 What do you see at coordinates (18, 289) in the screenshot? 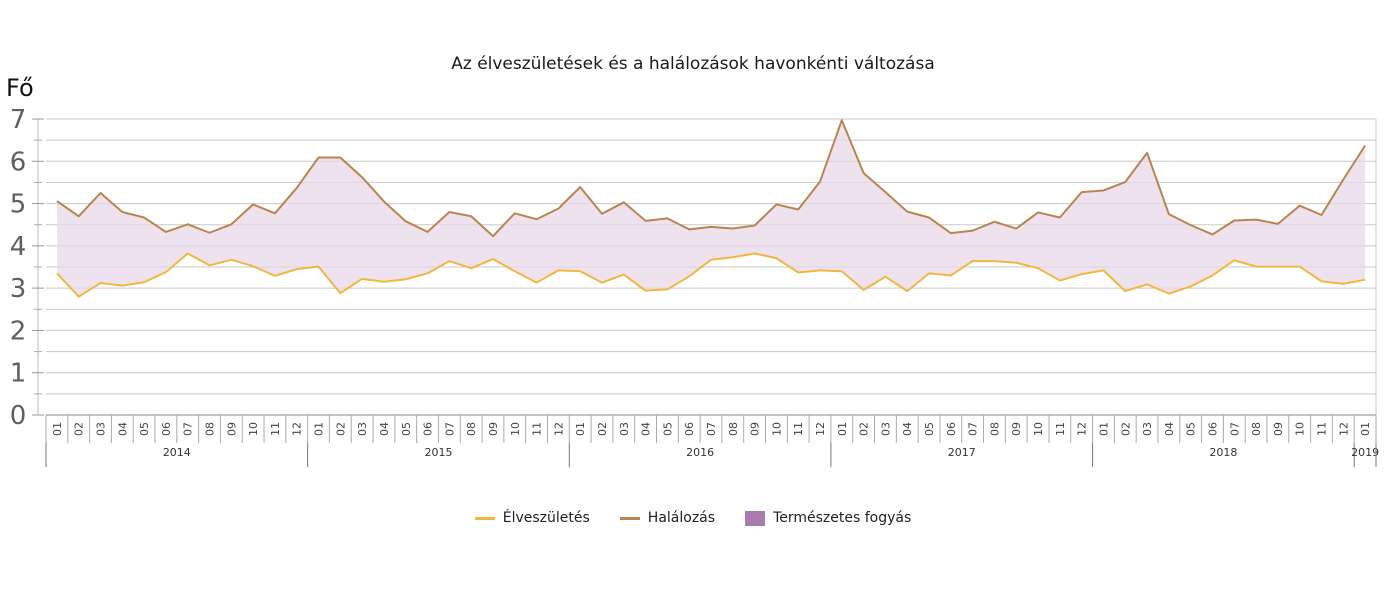
I see `y-tick-label: 3` at bounding box center [18, 289].